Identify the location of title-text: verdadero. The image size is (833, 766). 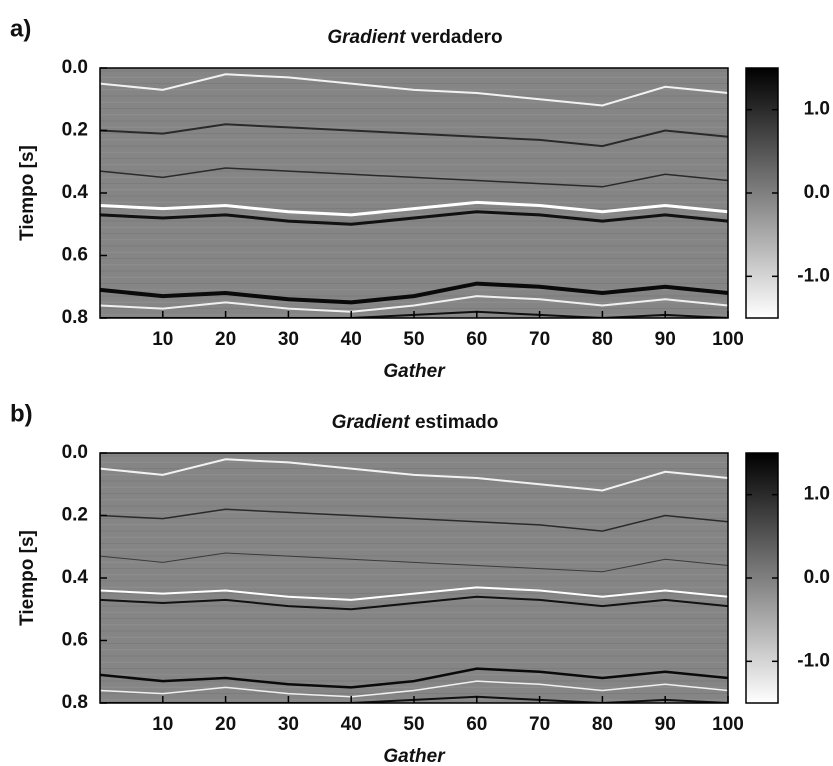
(453, 37).